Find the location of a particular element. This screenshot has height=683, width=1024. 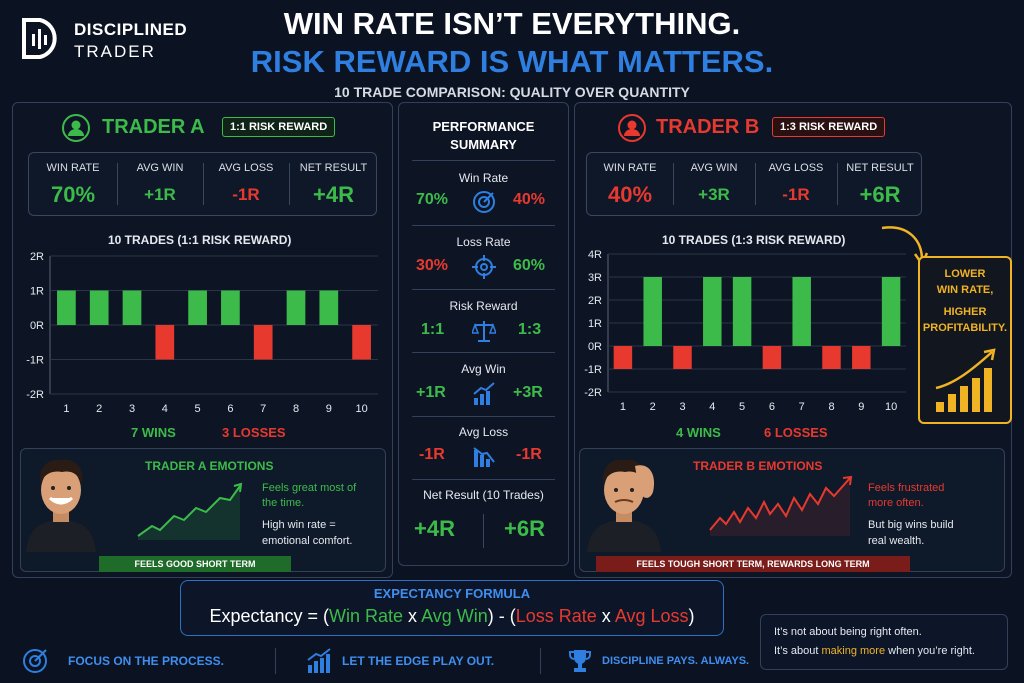

trader-a-emotion-text1: Feels great most of the time. is located at coordinates (309, 495).